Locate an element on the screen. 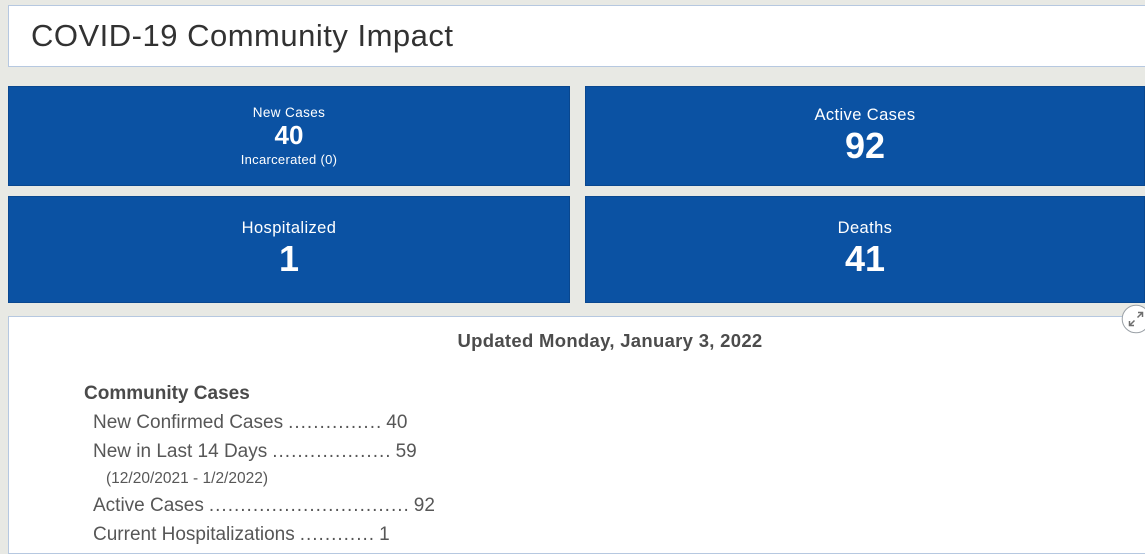 The image size is (1145, 554). stat-row: New in Last 14 Days................... 59 is located at coordinates (577, 451).